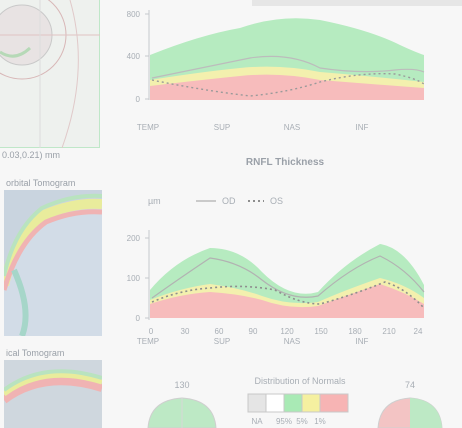 The image size is (462, 428). What do you see at coordinates (355, 331) in the screenshot?
I see `rnfl-xtick-180: 180` at bounding box center [355, 331].